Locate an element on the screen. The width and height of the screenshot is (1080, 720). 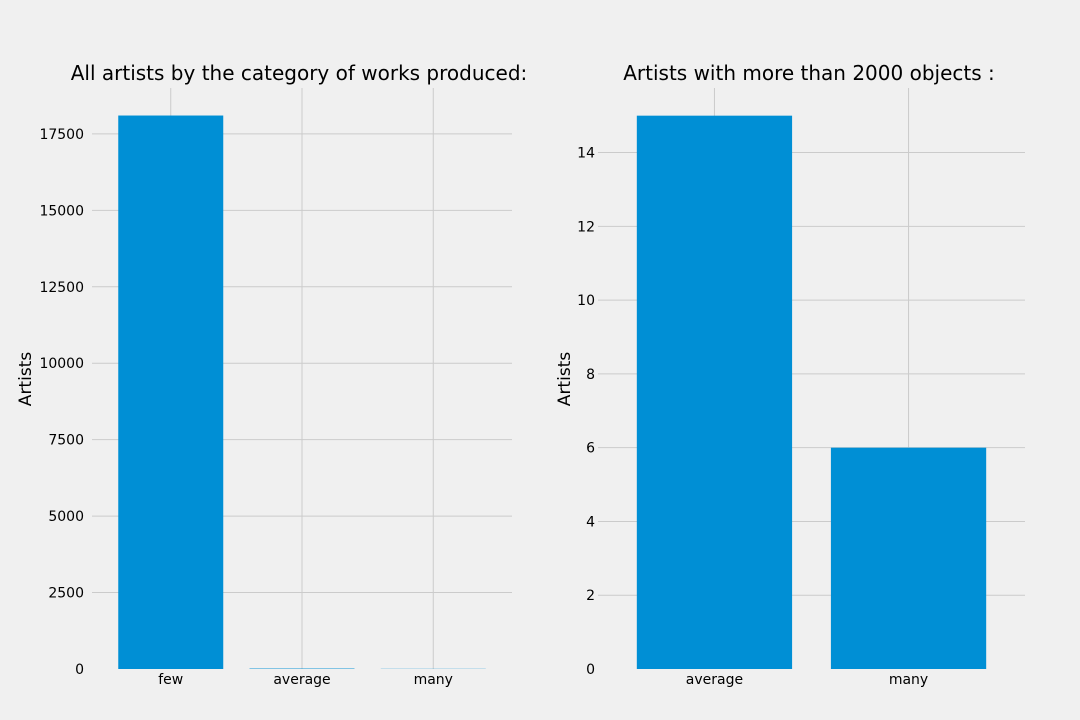
bar-few is located at coordinates (171, 392).